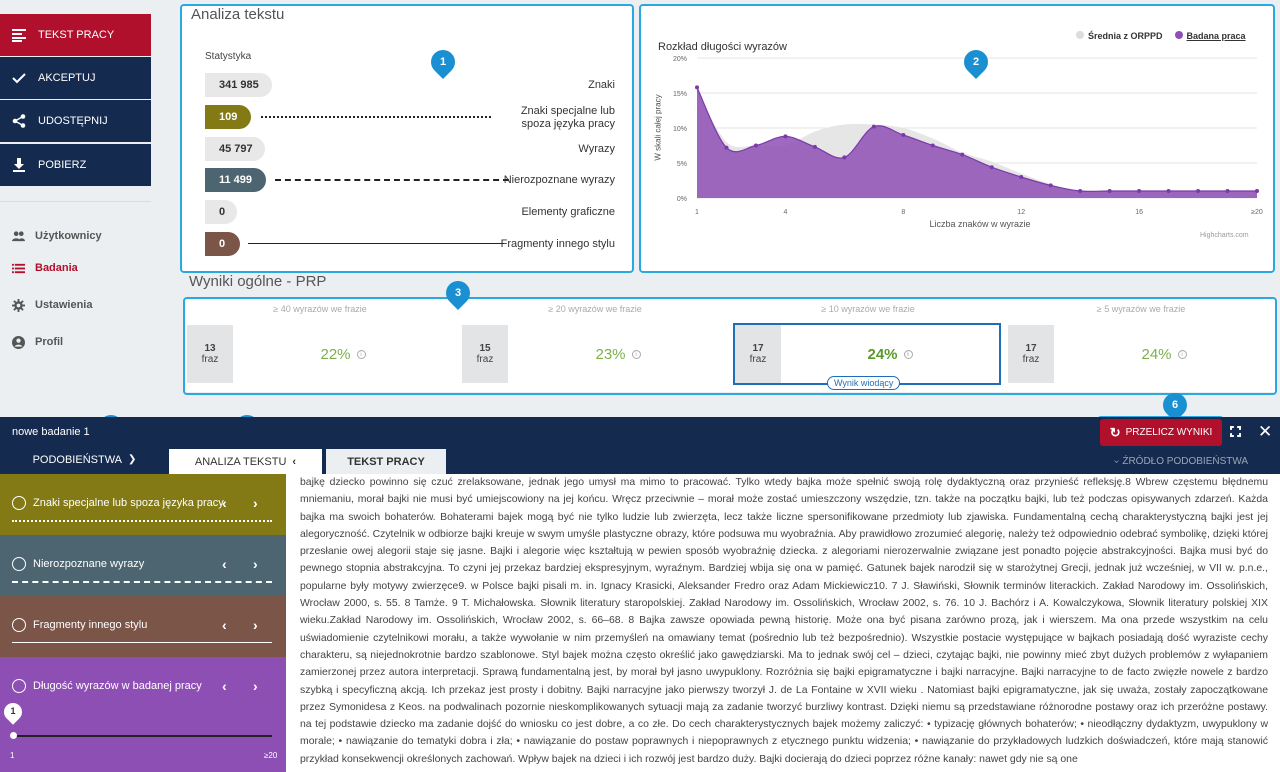 Image resolution: width=1280 pixels, height=772 pixels. I want to click on solid-line, so click(376, 243).